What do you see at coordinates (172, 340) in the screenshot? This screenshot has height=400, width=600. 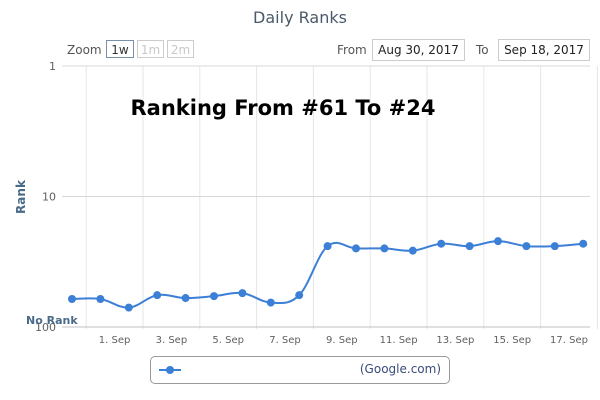 I see `x-tick-label: 3. Sep` at bounding box center [172, 340].